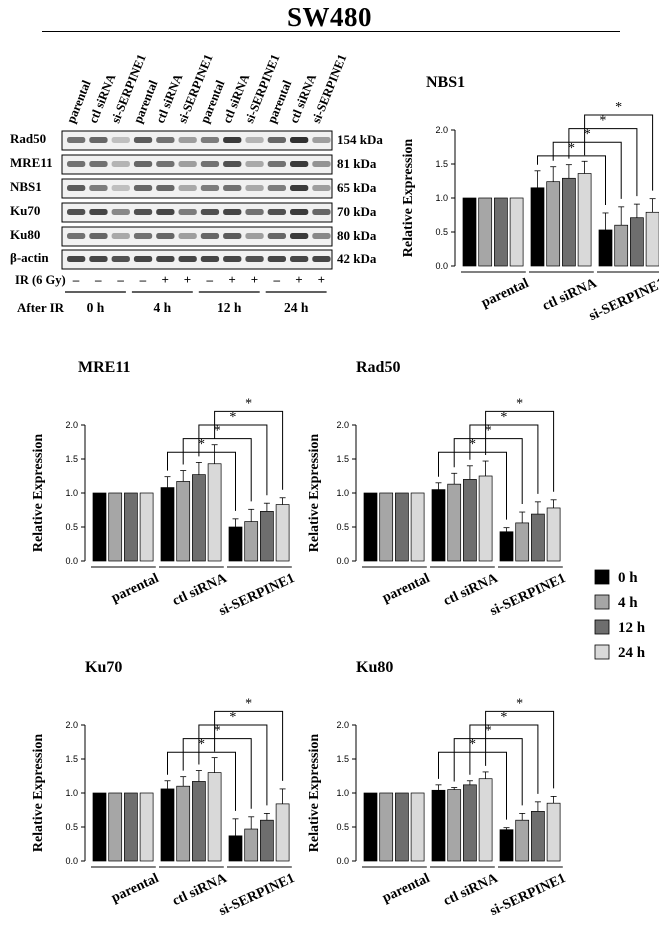  I want to click on chart-title: MRE11, so click(104, 367).